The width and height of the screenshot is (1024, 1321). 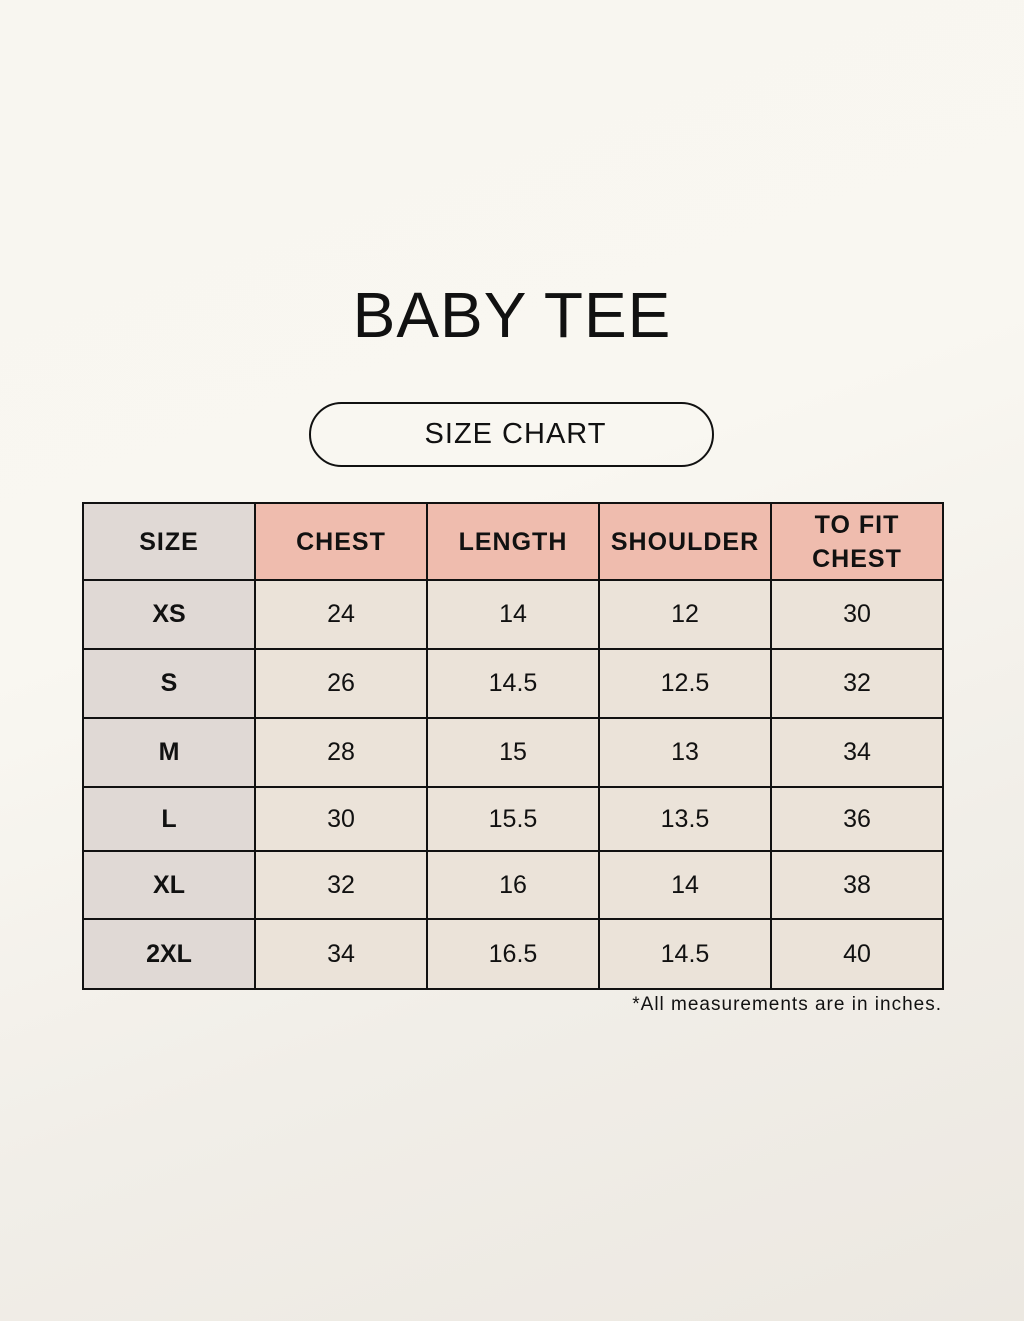 I want to click on cell-chest: 26, so click(x=341, y=683).